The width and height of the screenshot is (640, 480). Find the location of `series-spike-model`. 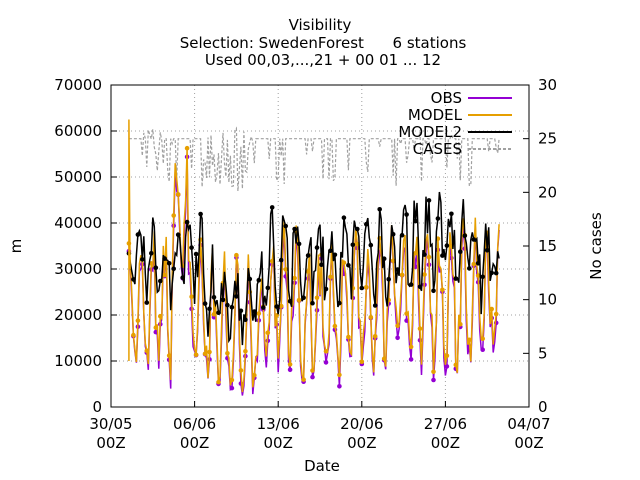

series-spike-model is located at coordinates (129, 240).